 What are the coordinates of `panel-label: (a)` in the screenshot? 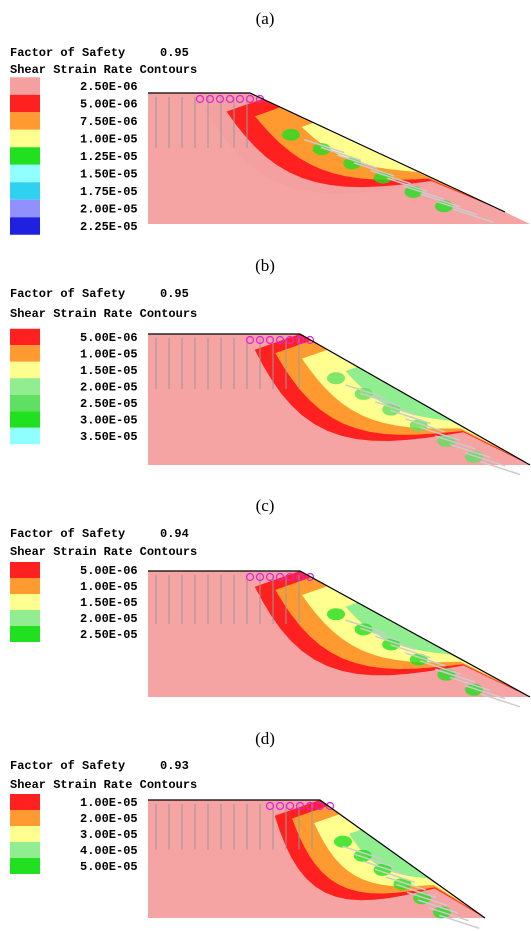 It's located at (265, 18).